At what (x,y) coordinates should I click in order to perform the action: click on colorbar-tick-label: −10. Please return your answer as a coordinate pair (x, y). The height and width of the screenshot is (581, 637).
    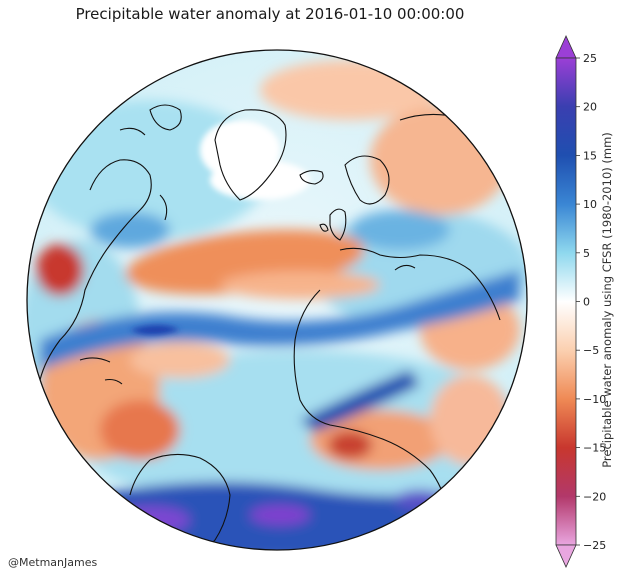
    Looking at the image, I should click on (594, 399).